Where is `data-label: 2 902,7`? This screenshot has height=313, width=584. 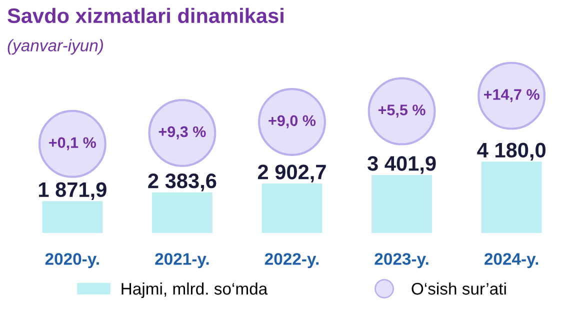
data-label: 2 902,7 is located at coordinates (292, 173).